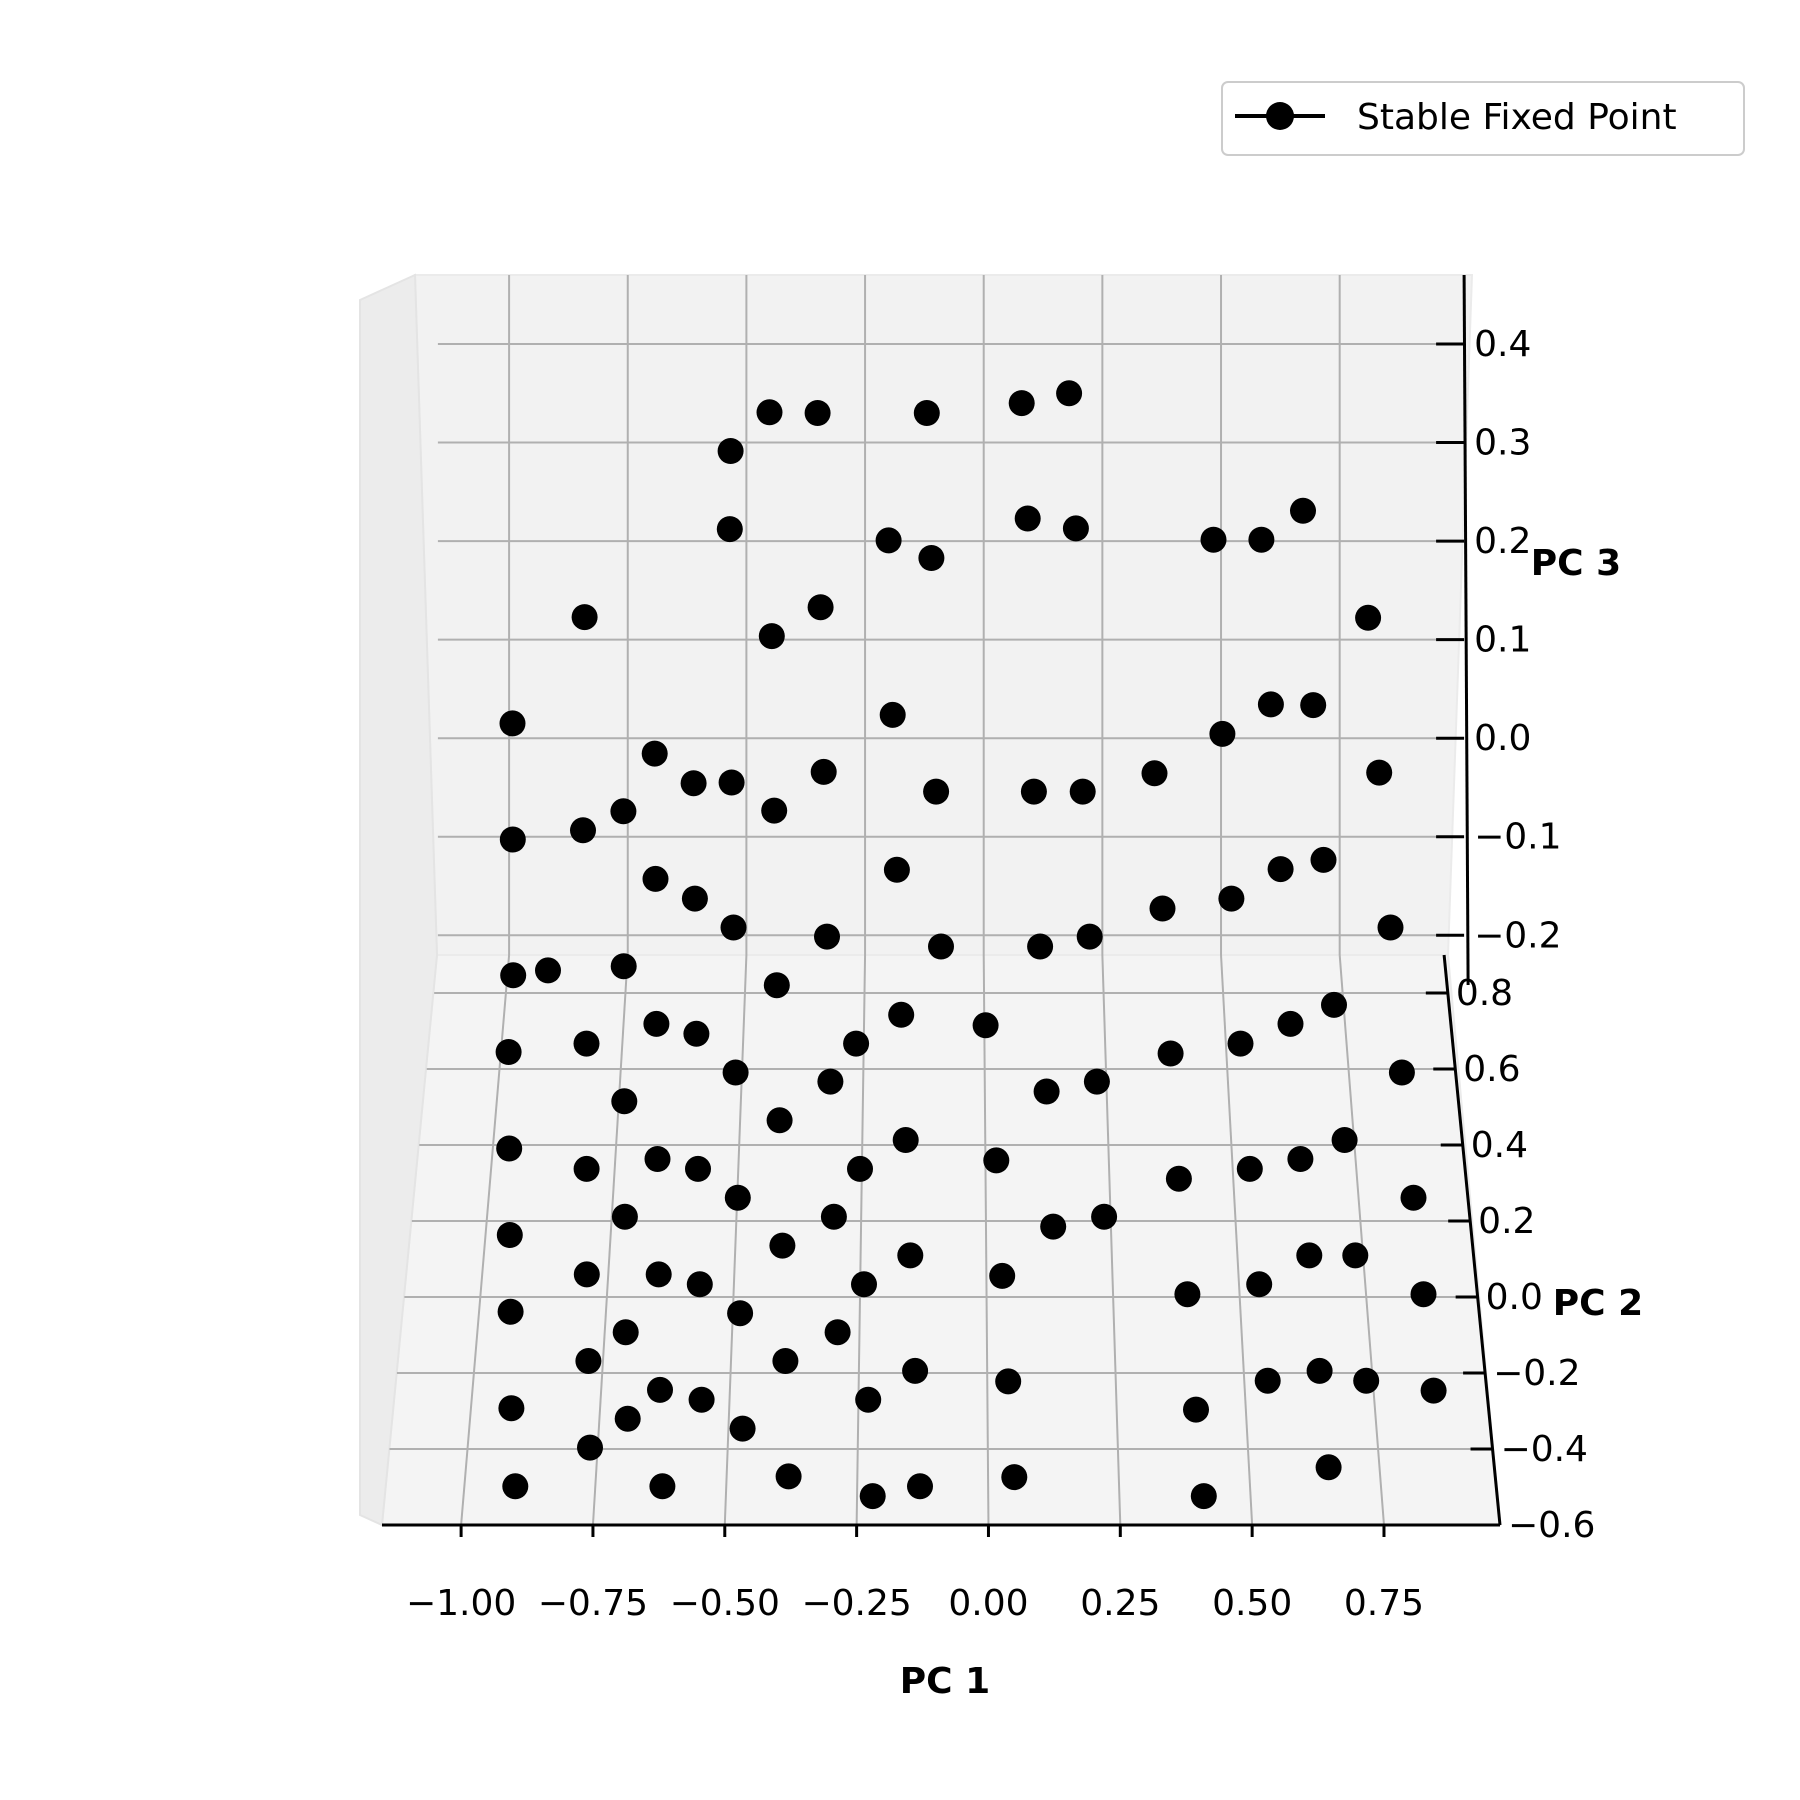 This screenshot has width=1800, height=1800. Describe the element at coordinates (1499, 1145) in the screenshot. I see `y-tick-label: 0.4` at that location.